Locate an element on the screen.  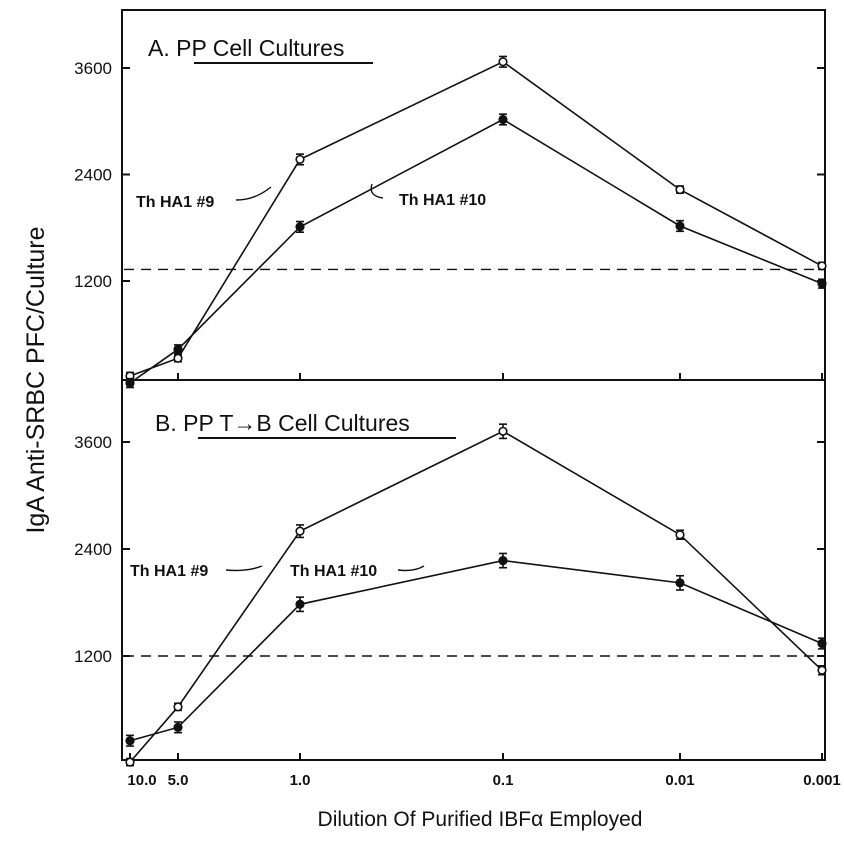
y-axis-label: IgA Anti-SRBC PFC/Culture is located at coordinates (36, 379).